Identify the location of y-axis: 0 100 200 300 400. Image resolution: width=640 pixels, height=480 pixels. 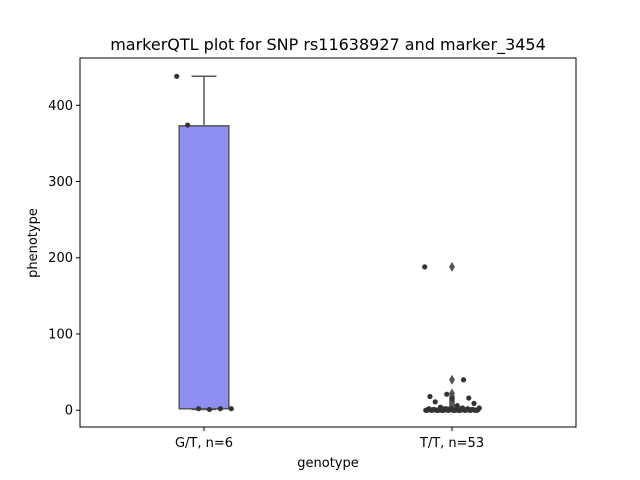
(64, 259).